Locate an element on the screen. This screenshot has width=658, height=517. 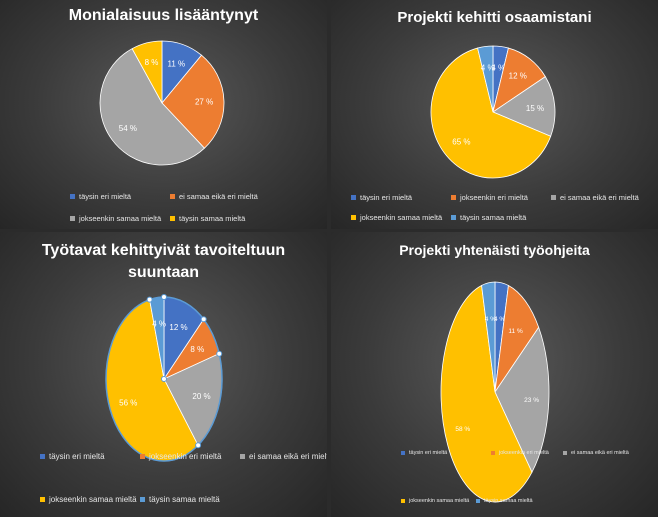
chart-title: Projekti yhtenäisti työohjeita is located at coordinates (494, 250).